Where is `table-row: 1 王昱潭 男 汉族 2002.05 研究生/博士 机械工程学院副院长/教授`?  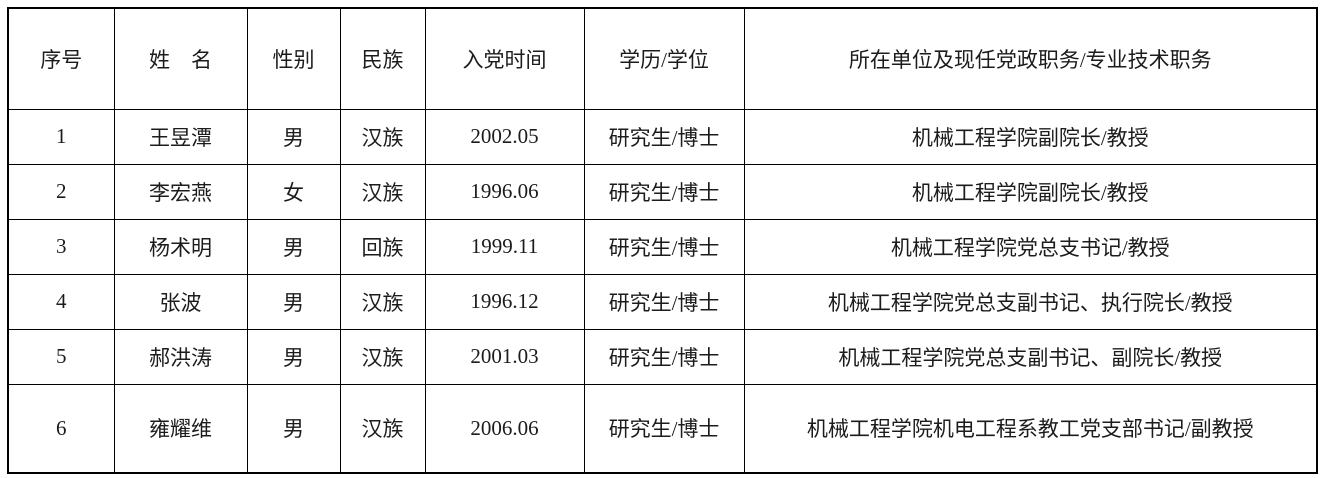 table-row: 1 王昱潭 男 汉族 2002.05 研究生/博士 机械工程学院副院长/教授 is located at coordinates (662, 136).